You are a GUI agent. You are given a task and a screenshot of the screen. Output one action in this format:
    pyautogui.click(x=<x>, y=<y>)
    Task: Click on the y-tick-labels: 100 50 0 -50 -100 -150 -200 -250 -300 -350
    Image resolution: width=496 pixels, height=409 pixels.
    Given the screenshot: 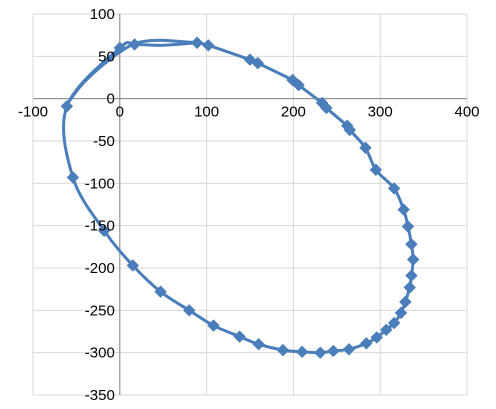 What is the action you would take?
    pyautogui.click(x=100, y=205)
    